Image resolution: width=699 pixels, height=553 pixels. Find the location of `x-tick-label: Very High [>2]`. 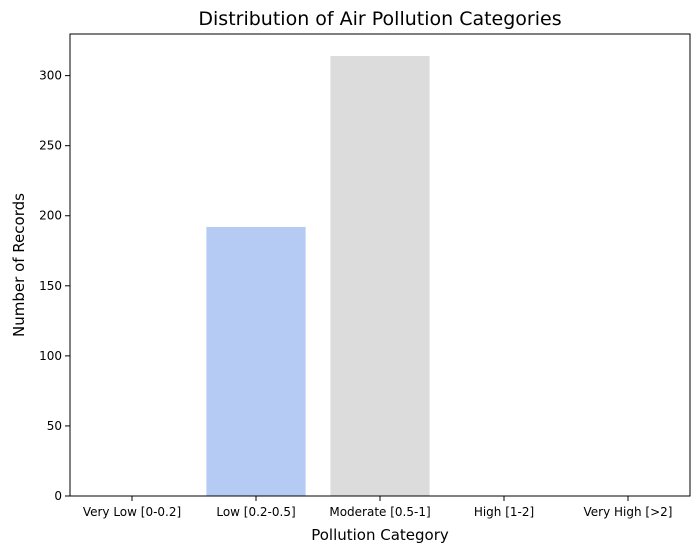

x-tick-label: Very High [>2] is located at coordinates (628, 512).